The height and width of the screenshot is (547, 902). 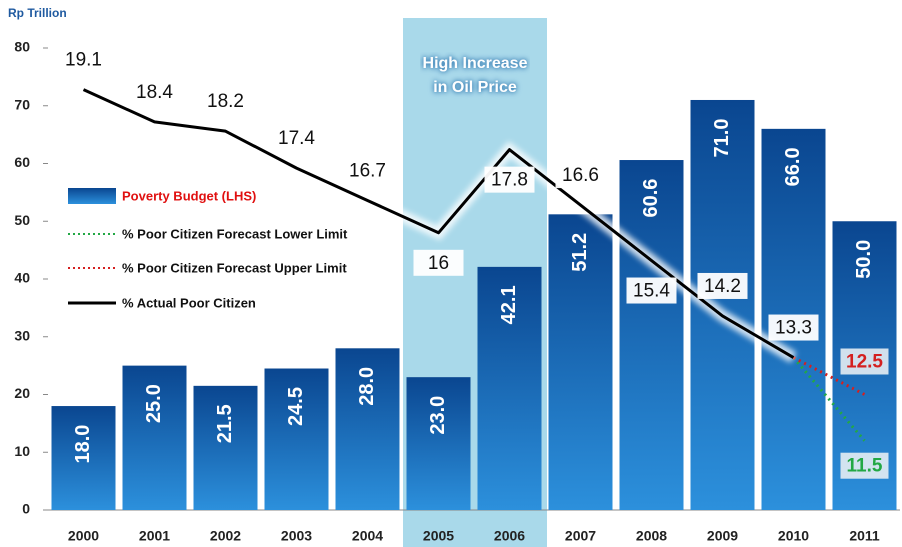 I want to click on bar-value-label: 18.0, so click(x=83, y=444).